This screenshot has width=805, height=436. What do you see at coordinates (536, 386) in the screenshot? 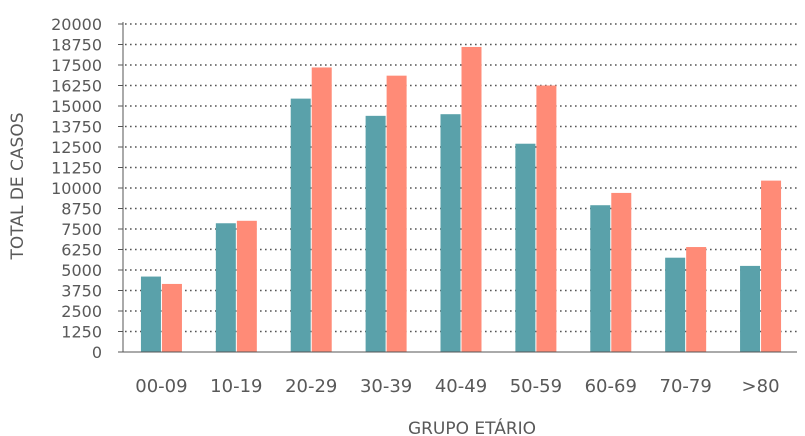
I see `x-tick-label: 50-59` at bounding box center [536, 386].